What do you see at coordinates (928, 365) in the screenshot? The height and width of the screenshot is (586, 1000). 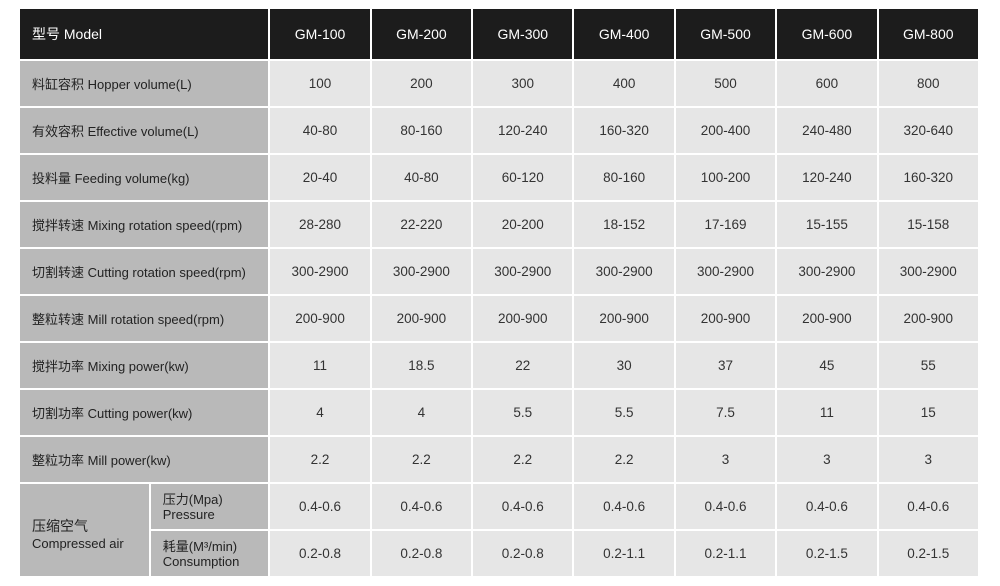 I see `table-cell: 55` at bounding box center [928, 365].